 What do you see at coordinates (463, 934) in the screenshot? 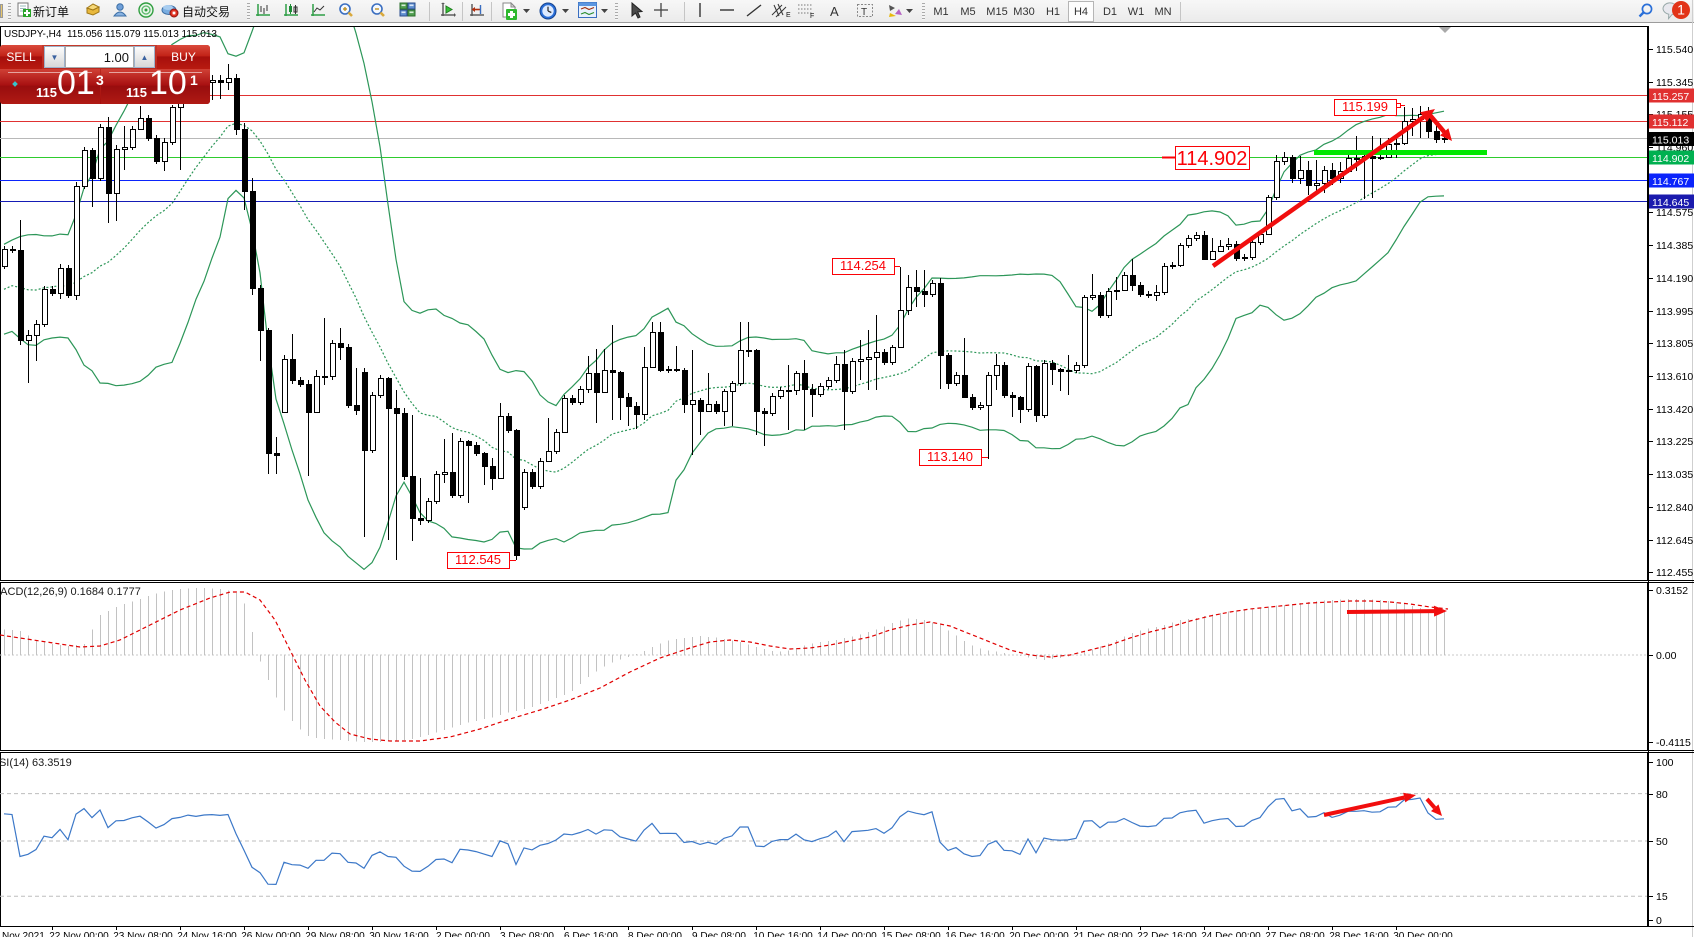
I see `svg-text: 2 Dec 00:00` at bounding box center [463, 934].